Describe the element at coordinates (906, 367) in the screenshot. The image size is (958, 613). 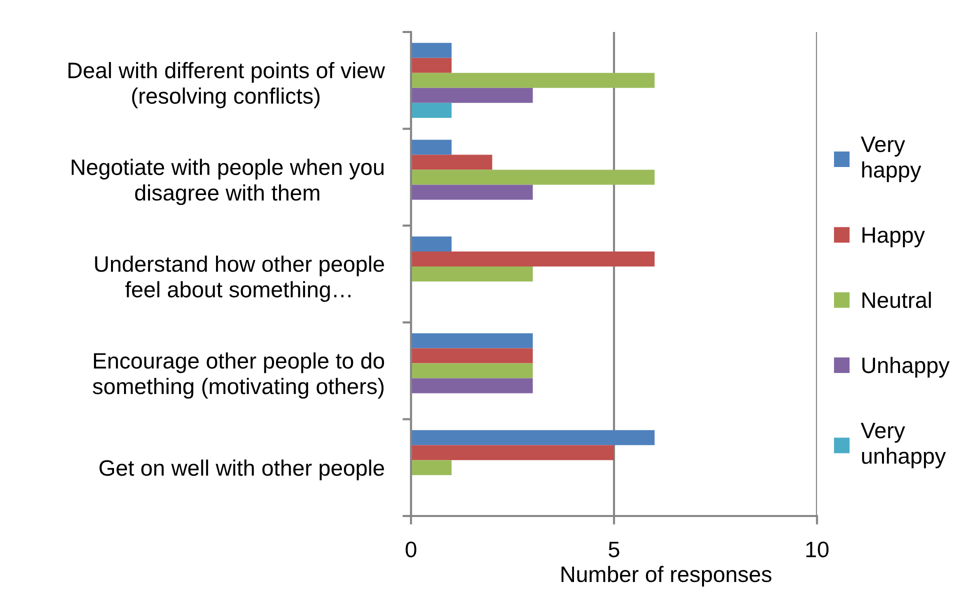
I see `legend-label: Unhappy` at that location.